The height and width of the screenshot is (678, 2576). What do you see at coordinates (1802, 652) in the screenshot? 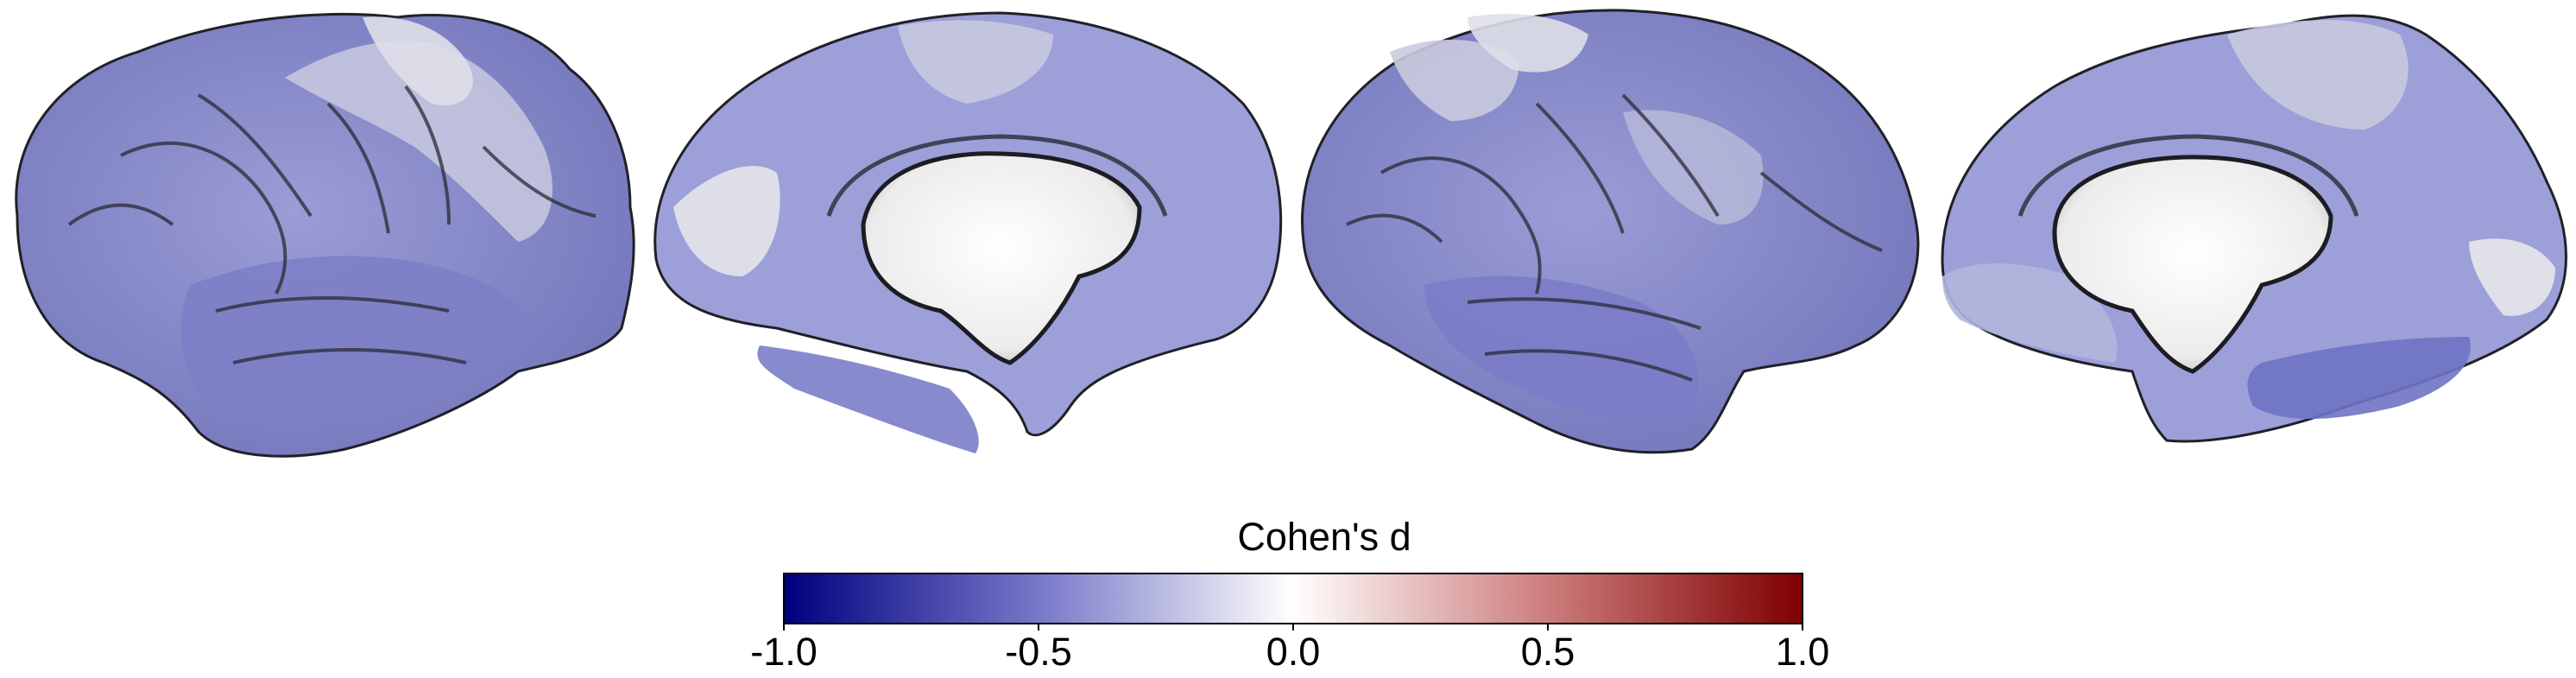
I see `colorbar-tick-label: 1.0` at bounding box center [1802, 652].